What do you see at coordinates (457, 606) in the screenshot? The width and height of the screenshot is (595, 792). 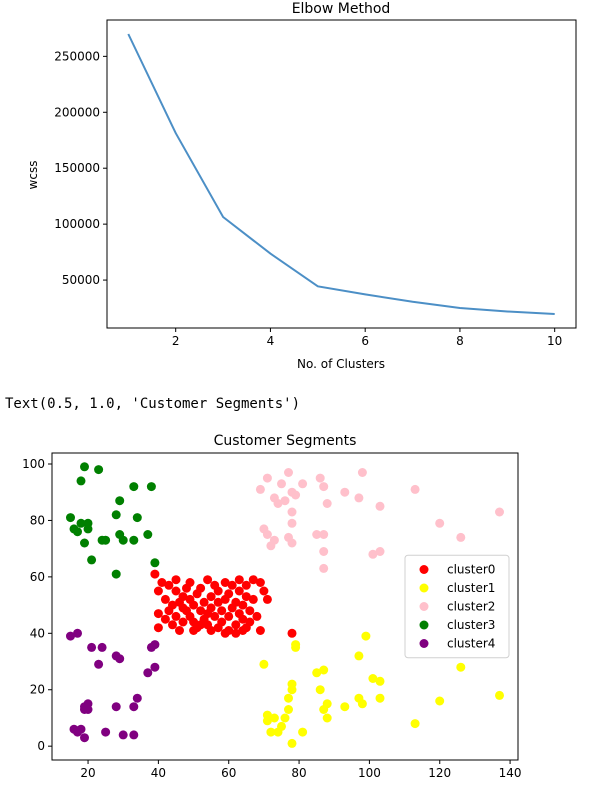 I see `segments-legend-box` at bounding box center [457, 606].